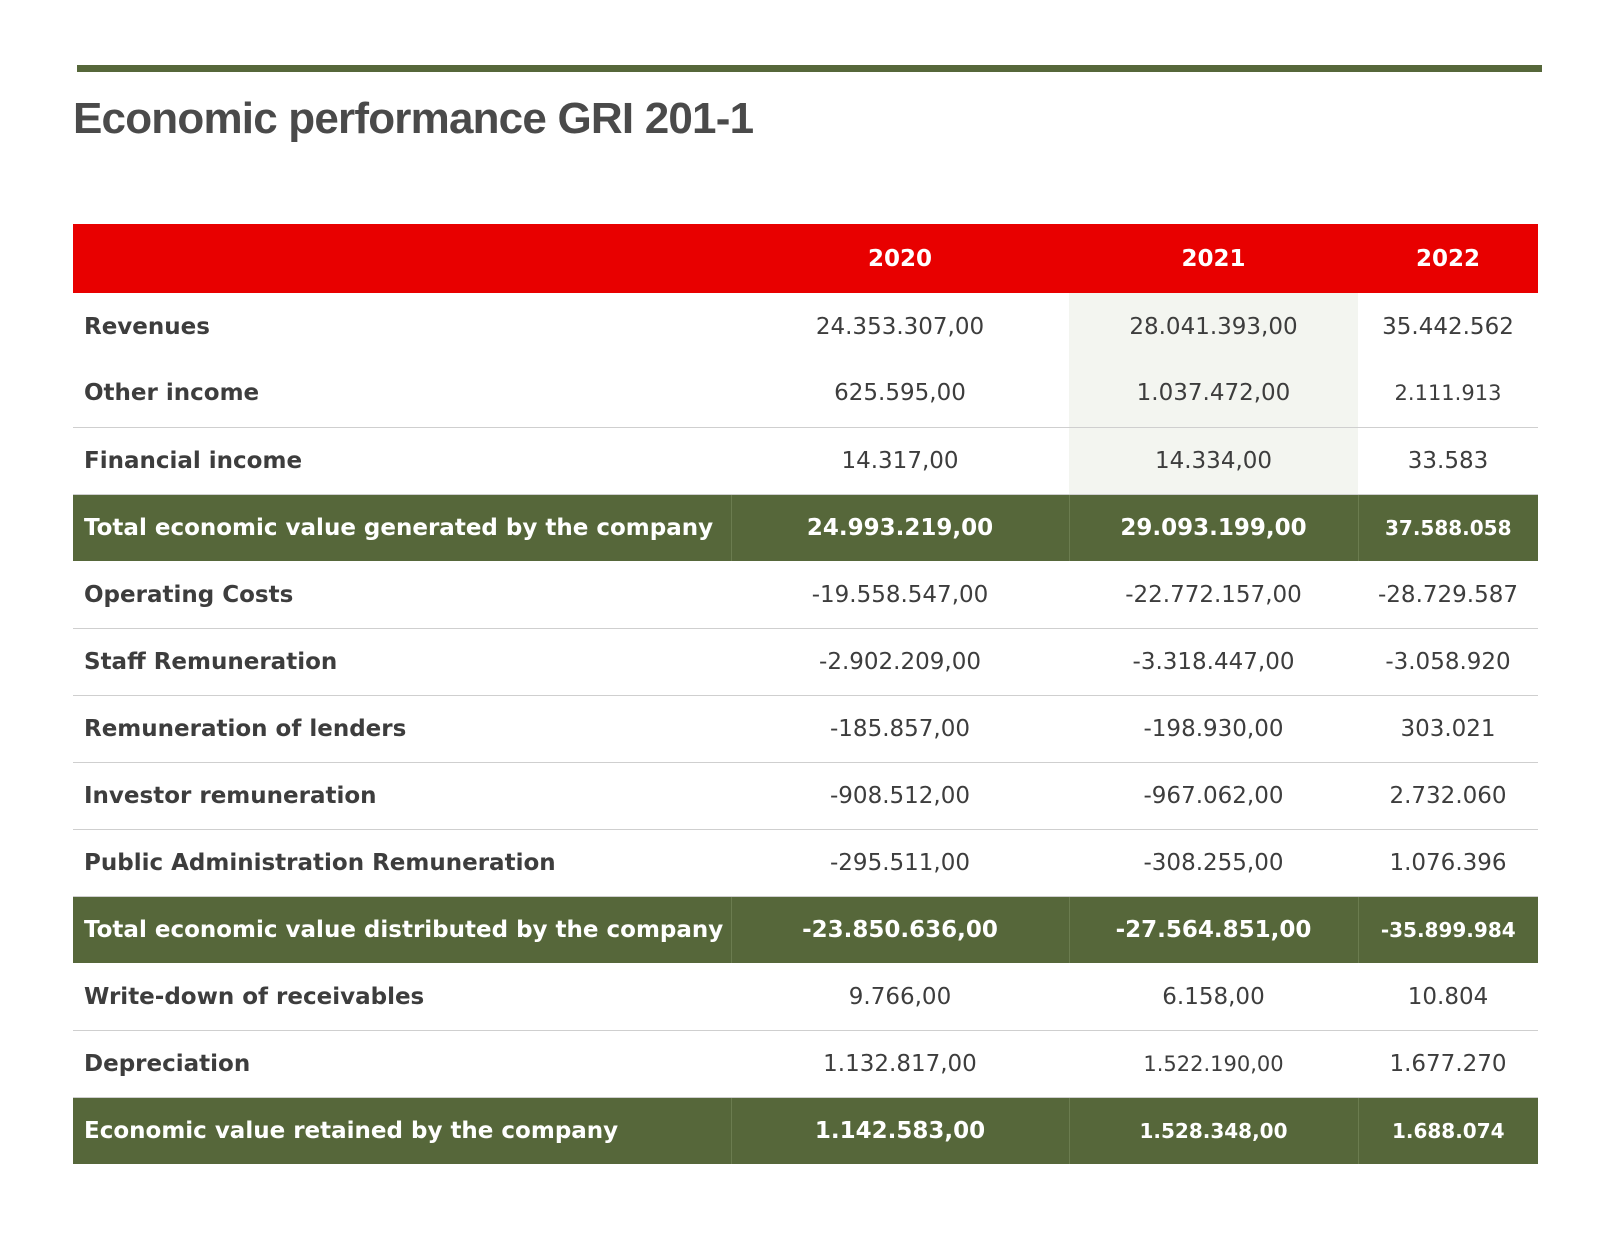 Image resolution: width=1600 pixels, height=1254 pixels. I want to click on row-label: Financial income, so click(402, 461).